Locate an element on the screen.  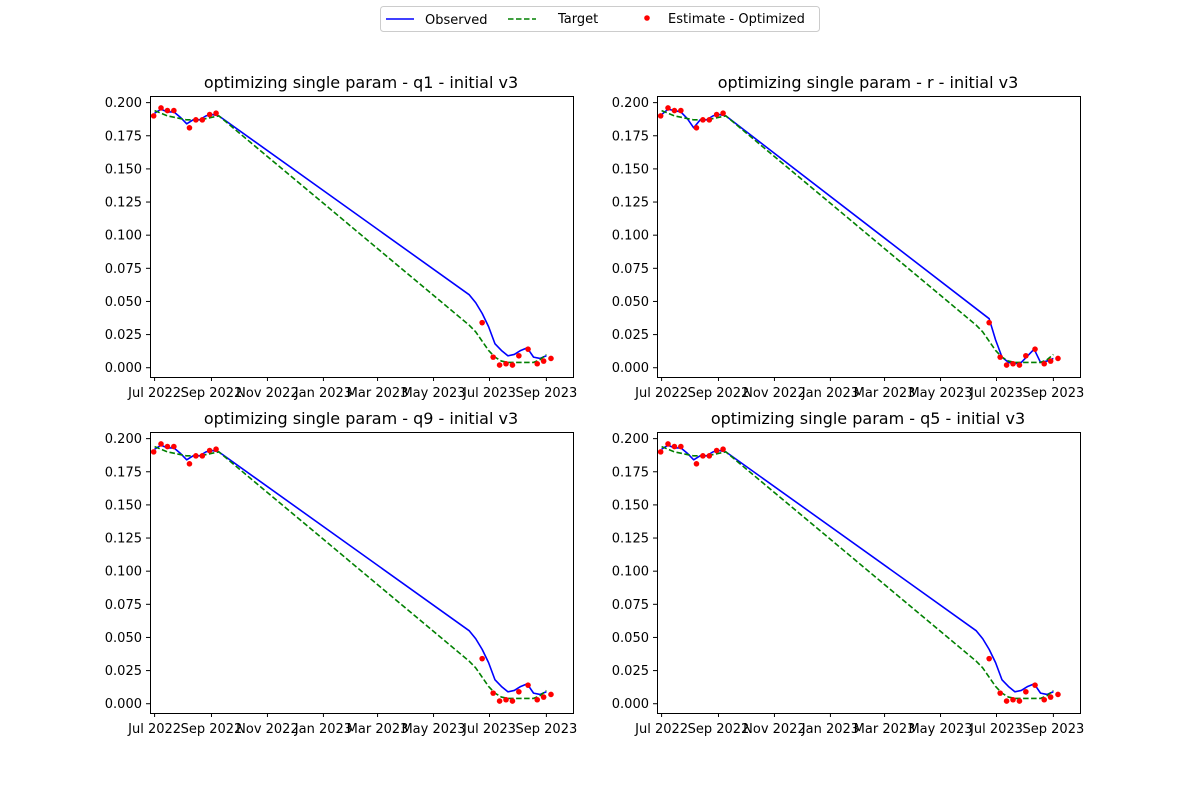
legend-swatch-estimate is located at coordinates (647, 18).